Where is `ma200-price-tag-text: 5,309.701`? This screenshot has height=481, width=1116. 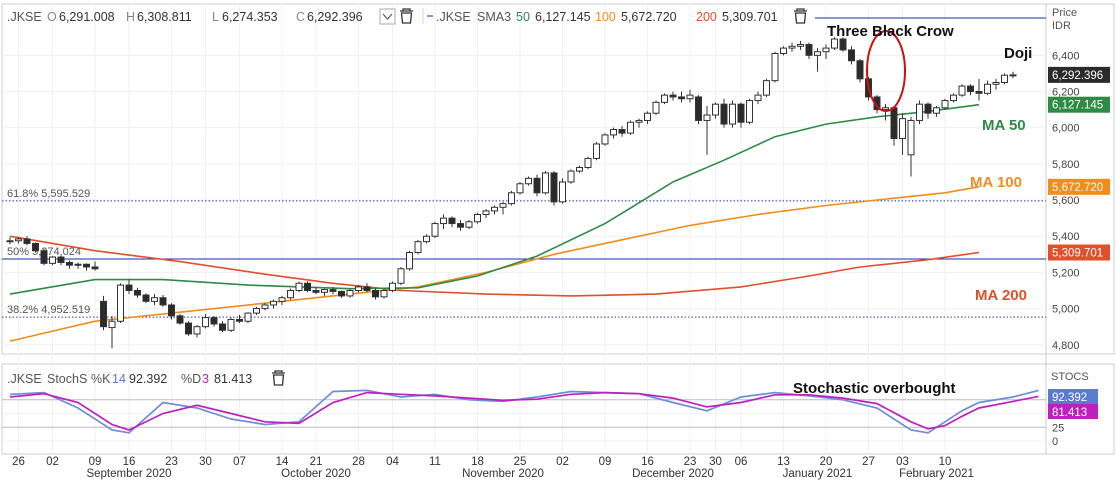
ma200-price-tag-text: 5,309.701 is located at coordinates (1077, 254).